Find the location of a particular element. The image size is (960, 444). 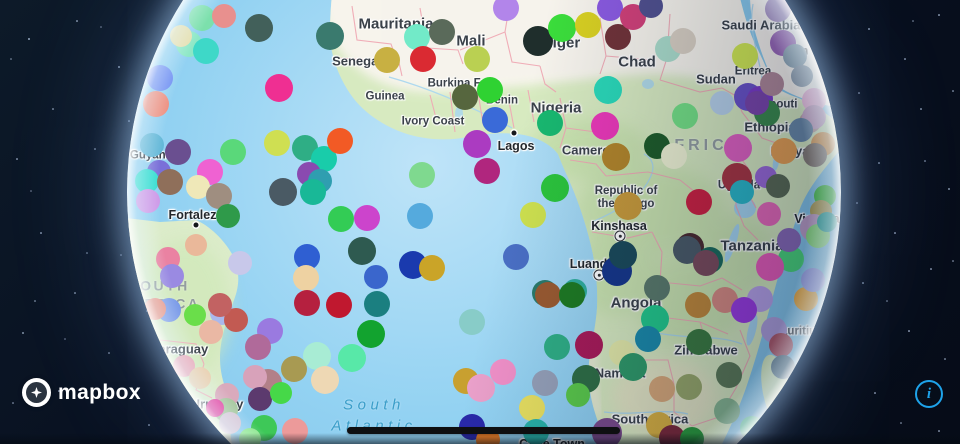

info-button: i is located at coordinates (929, 394).